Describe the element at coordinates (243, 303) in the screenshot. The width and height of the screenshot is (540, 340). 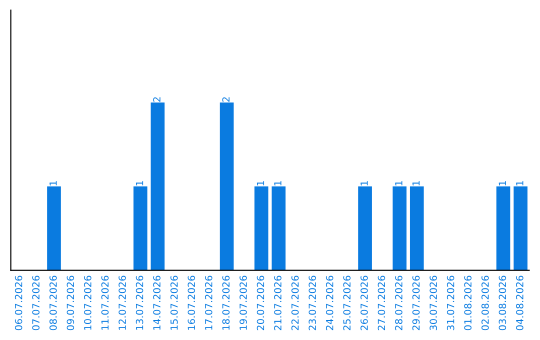
I see `x-tick-label: 19.07.2026` at that location.